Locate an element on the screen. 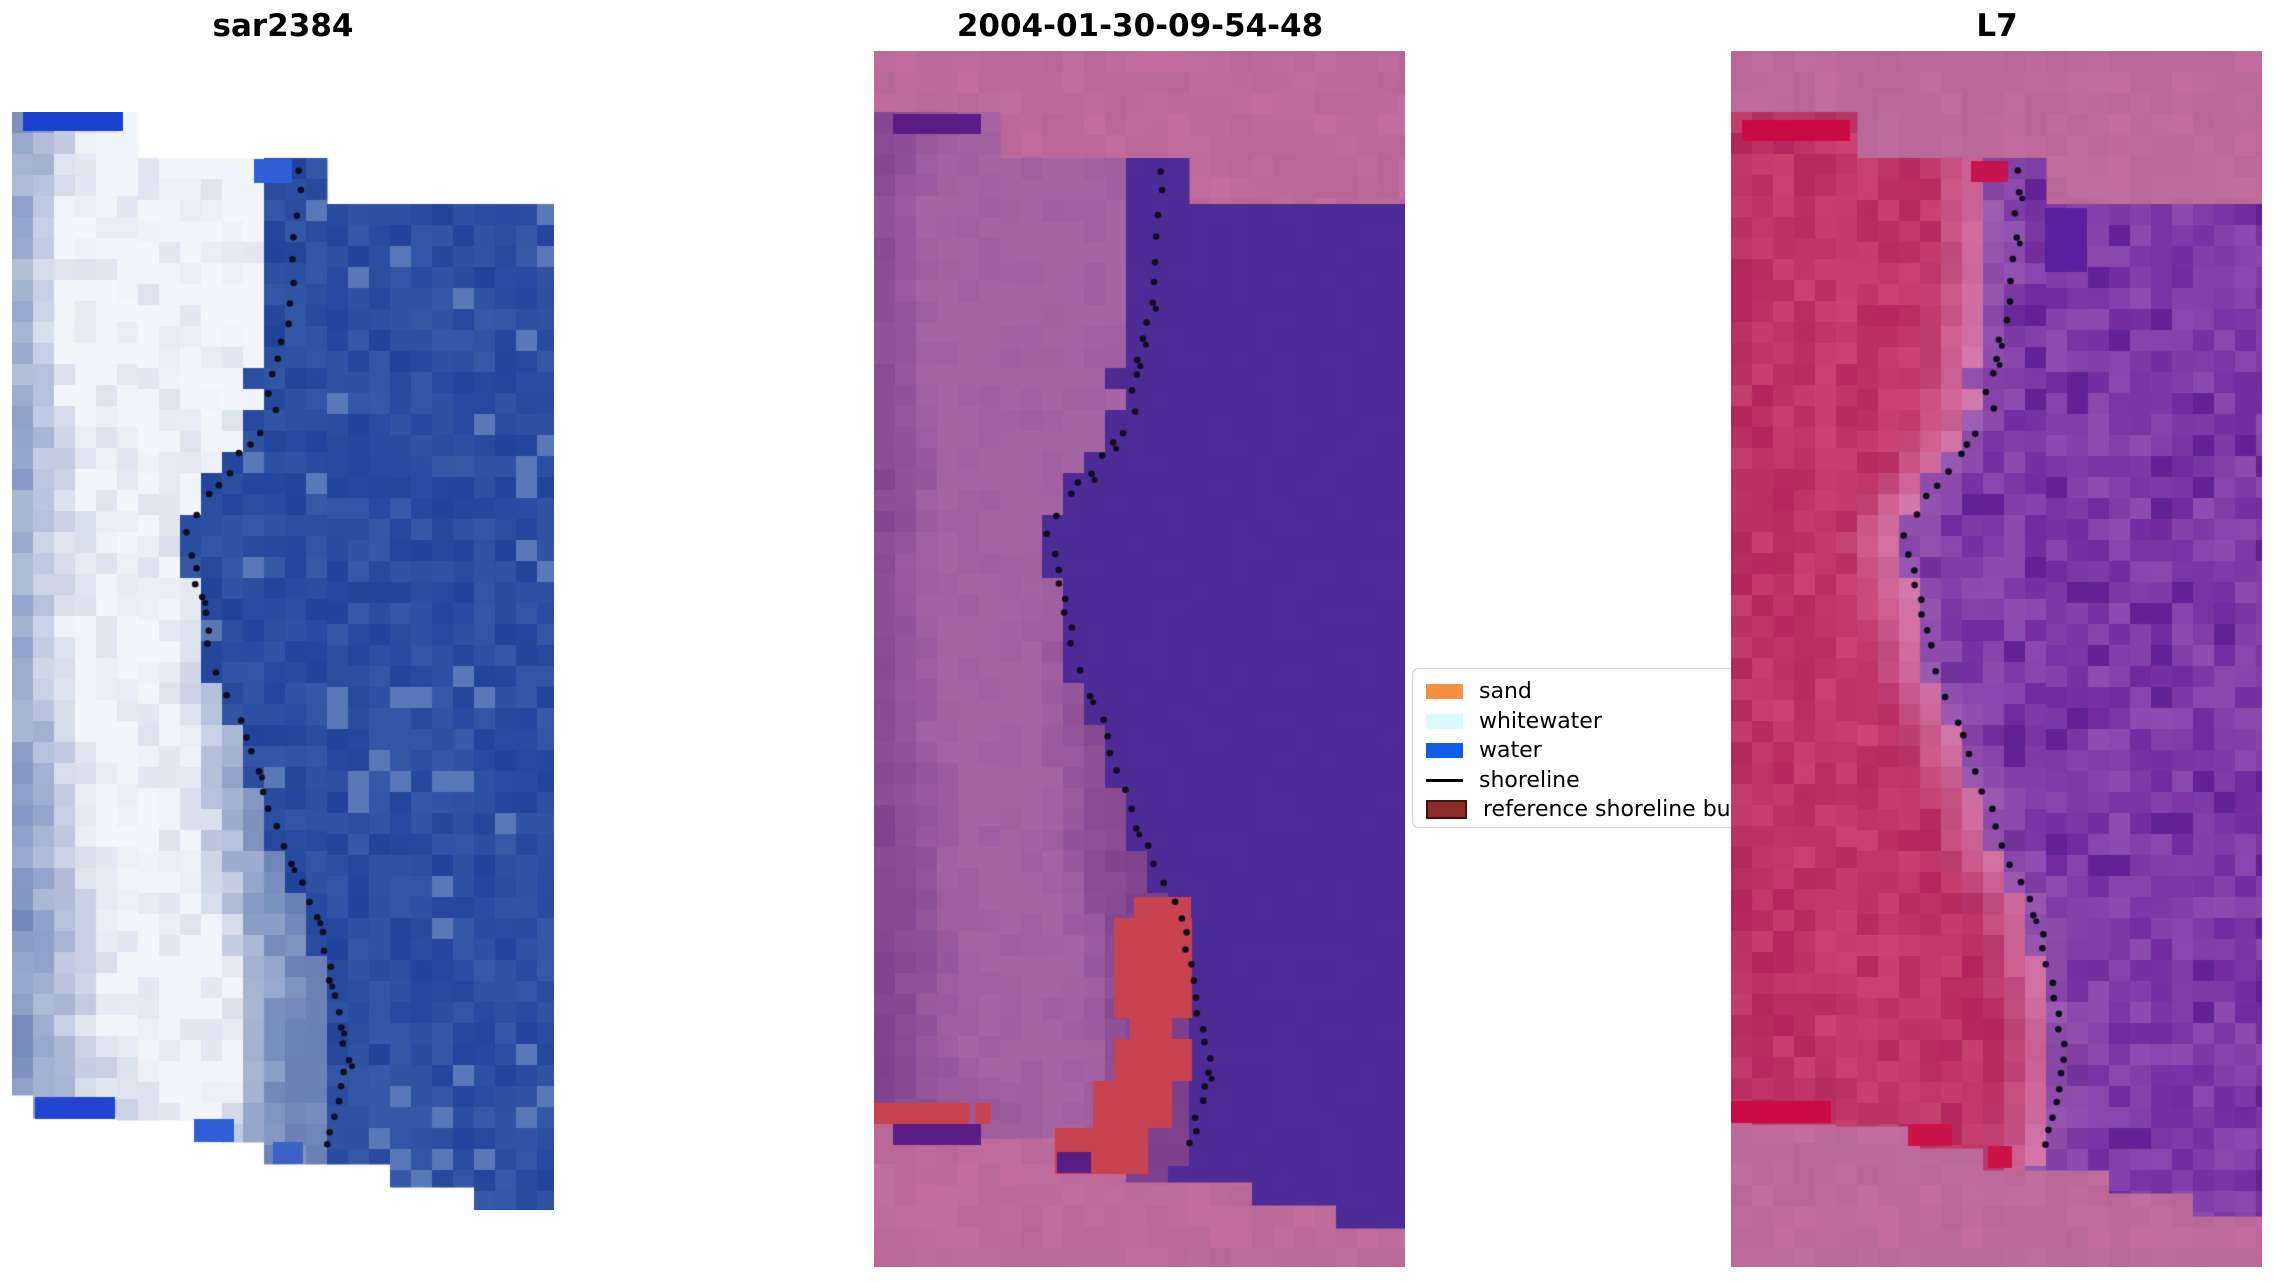 The height and width of the screenshot is (1283, 2274). sand-swatch-icon is located at coordinates (1444, 692).